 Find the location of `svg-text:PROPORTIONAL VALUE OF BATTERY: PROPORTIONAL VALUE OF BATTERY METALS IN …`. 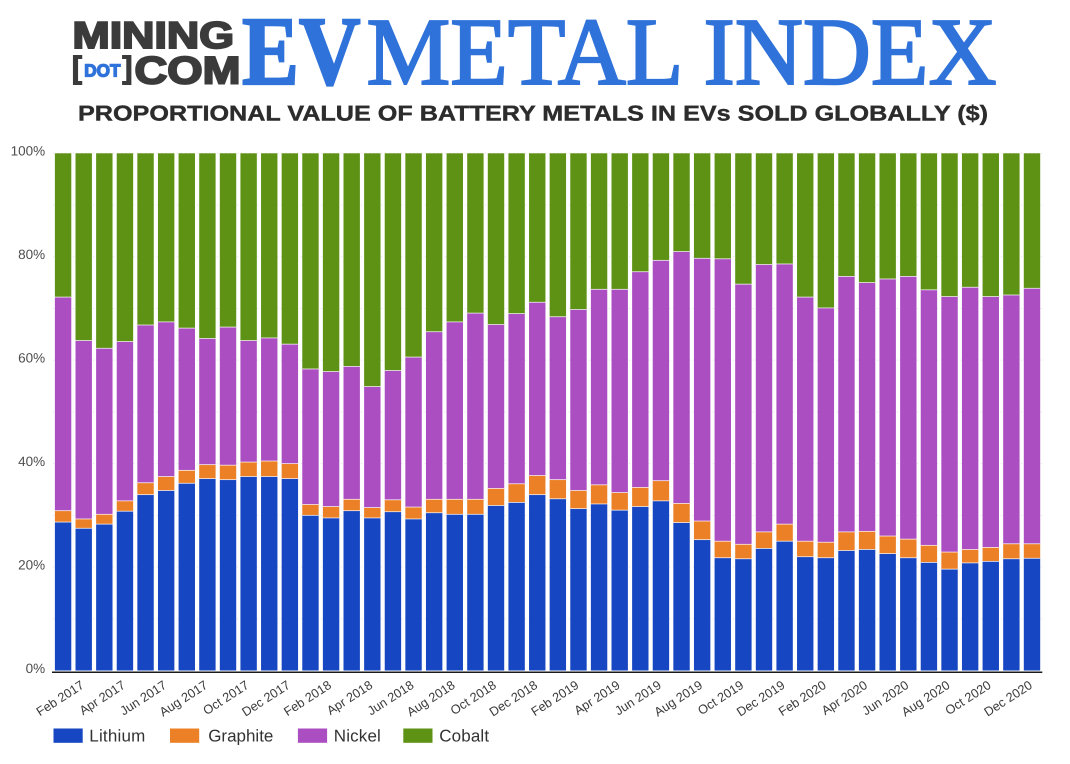

svg-text:PROPORTIONAL VALUE OF BATTERY: PROPORTIONAL VALUE OF BATTERY METALS IN … is located at coordinates (533, 114).